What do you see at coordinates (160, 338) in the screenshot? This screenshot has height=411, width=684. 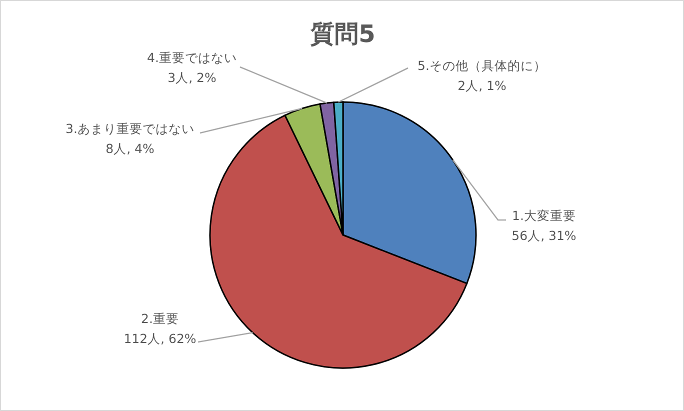 I see `data-label: 112人, 62%` at bounding box center [160, 338].